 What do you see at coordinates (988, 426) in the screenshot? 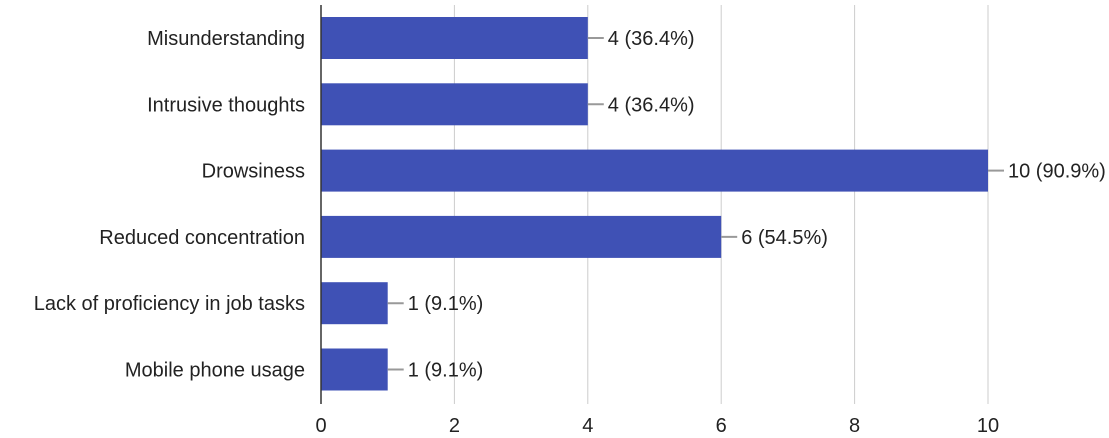
I see `x-tick-label: 10` at bounding box center [988, 426].